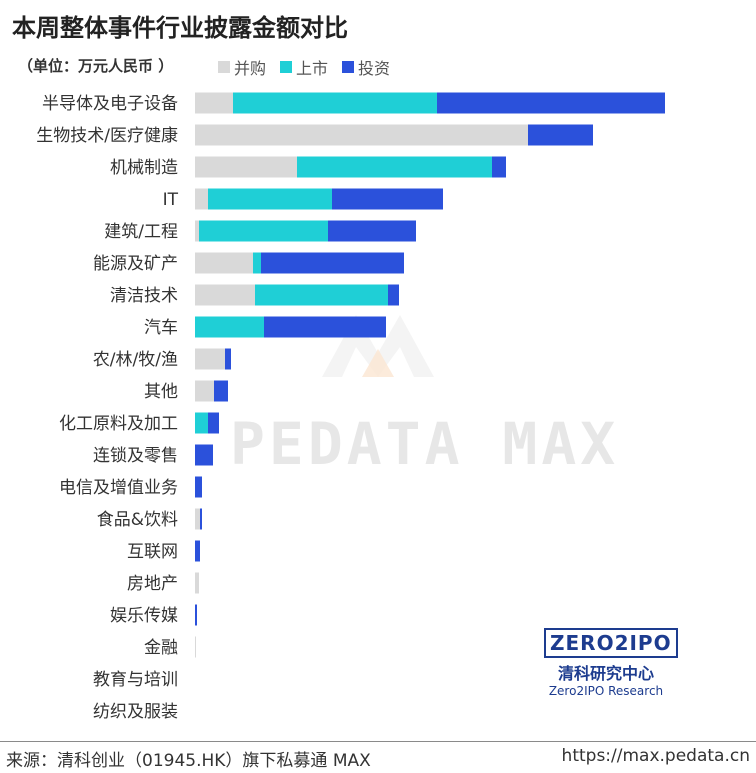 Image resolution: width=756 pixels, height=773 pixels. What do you see at coordinates (135, 712) in the screenshot?
I see `category-label: 纺织及服装` at bounding box center [135, 712].